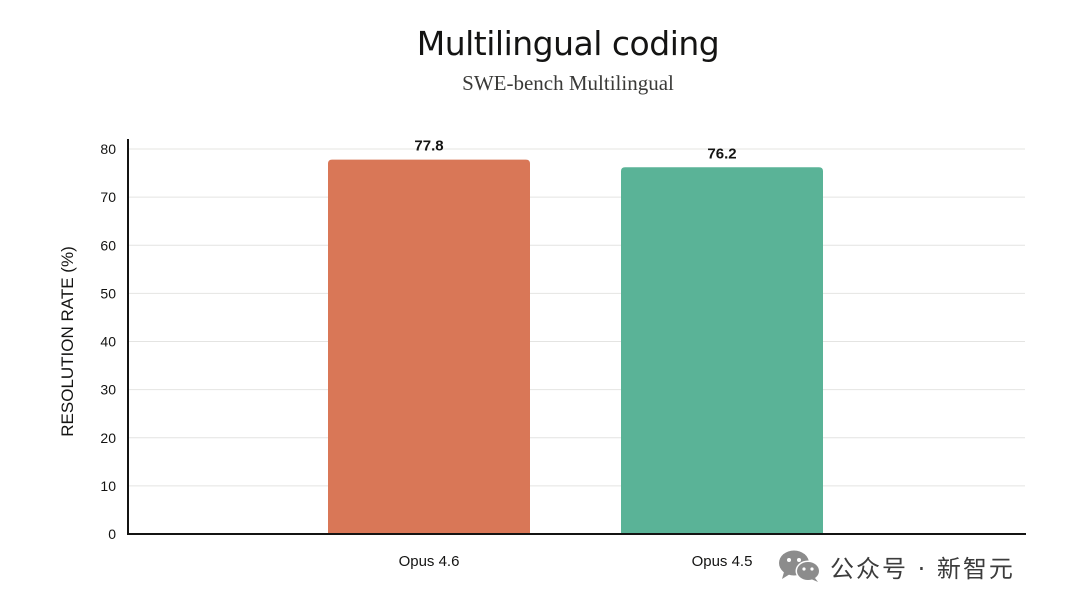 This screenshot has height=608, width=1080. I want to click on y-ticks: 0 10 20 30 40 50 60 70 80, so click(108, 341).